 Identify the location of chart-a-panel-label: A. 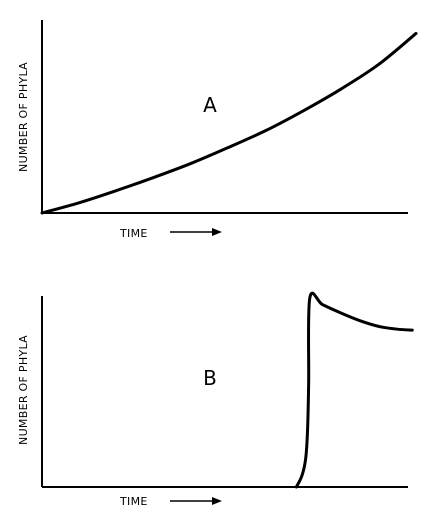
(210, 105).